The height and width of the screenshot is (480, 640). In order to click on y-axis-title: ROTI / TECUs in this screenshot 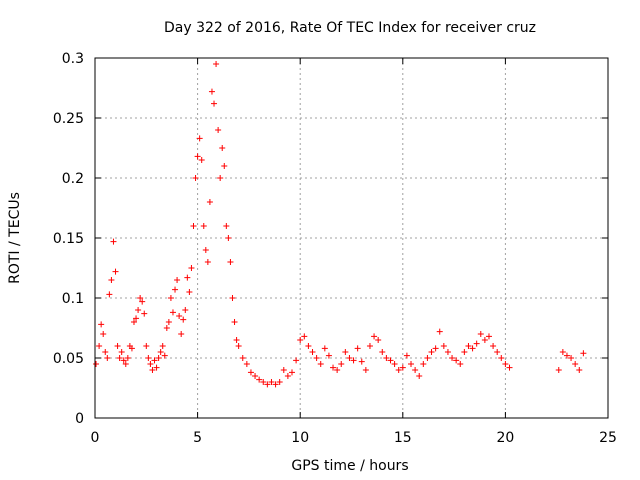, I will do `click(15, 238)`.